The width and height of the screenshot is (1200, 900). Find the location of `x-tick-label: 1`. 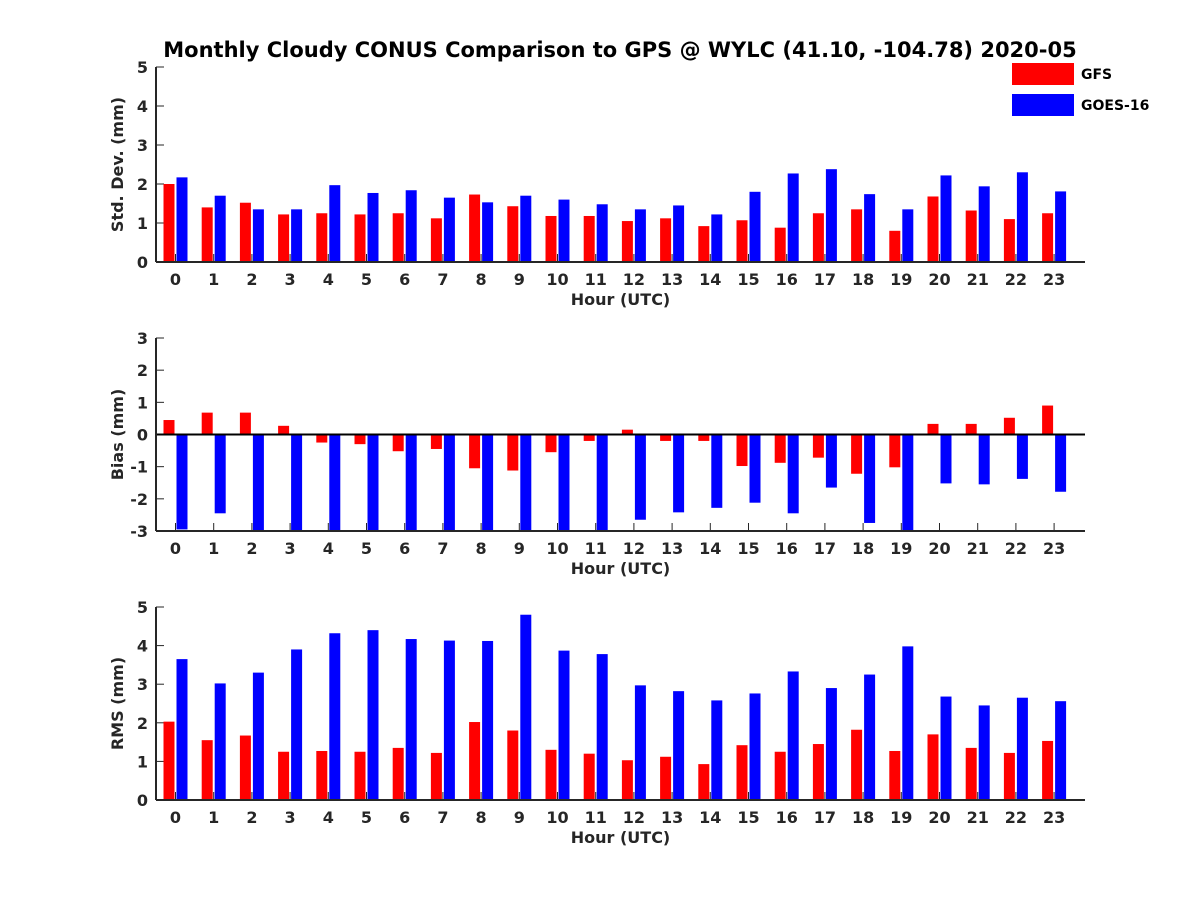

x-tick-label: 1 is located at coordinates (213, 817).